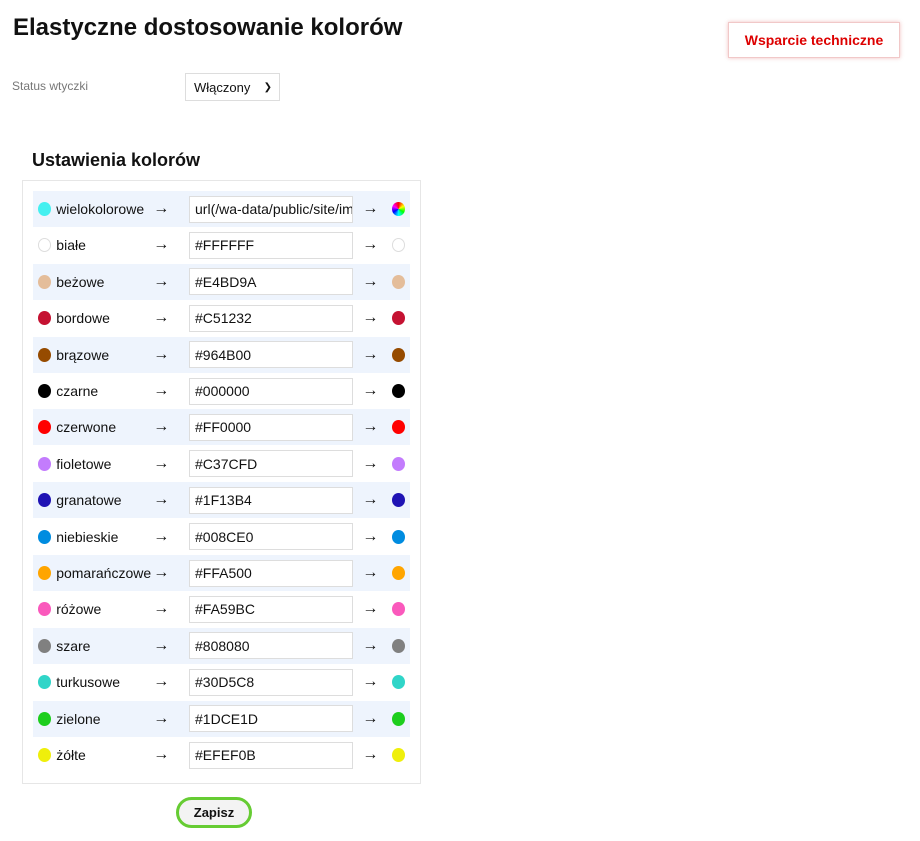  I want to click on color-value-input: #000000, so click(271, 391).